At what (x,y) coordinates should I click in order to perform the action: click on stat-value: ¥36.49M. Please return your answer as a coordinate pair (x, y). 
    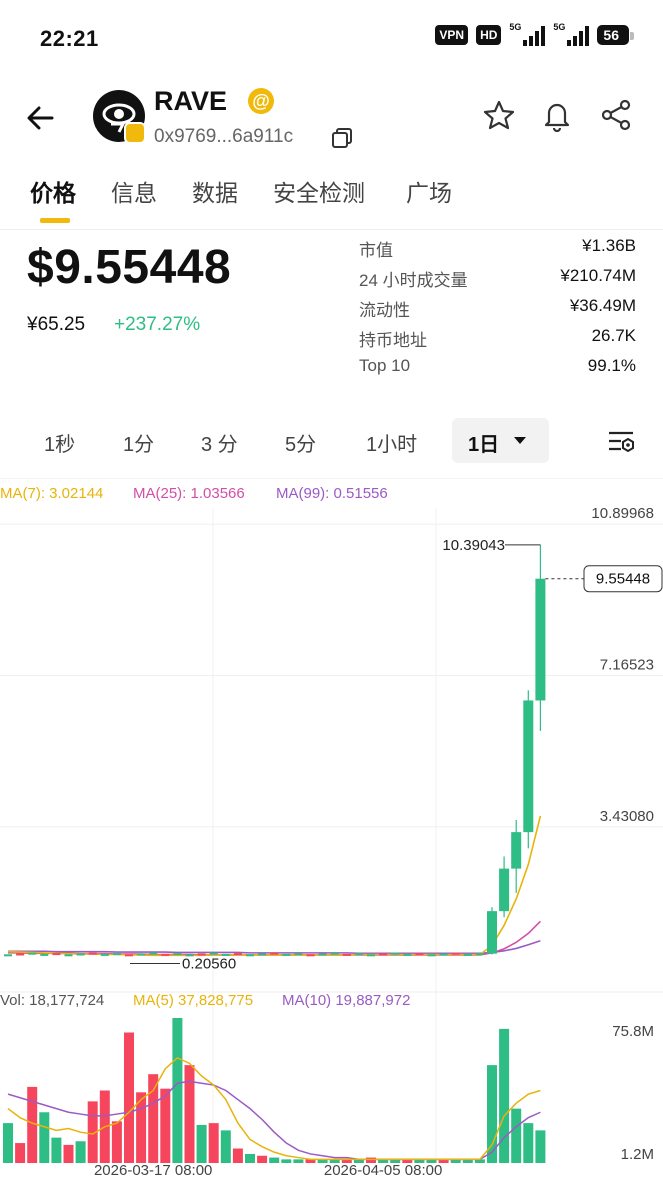
    Looking at the image, I should click on (602, 305).